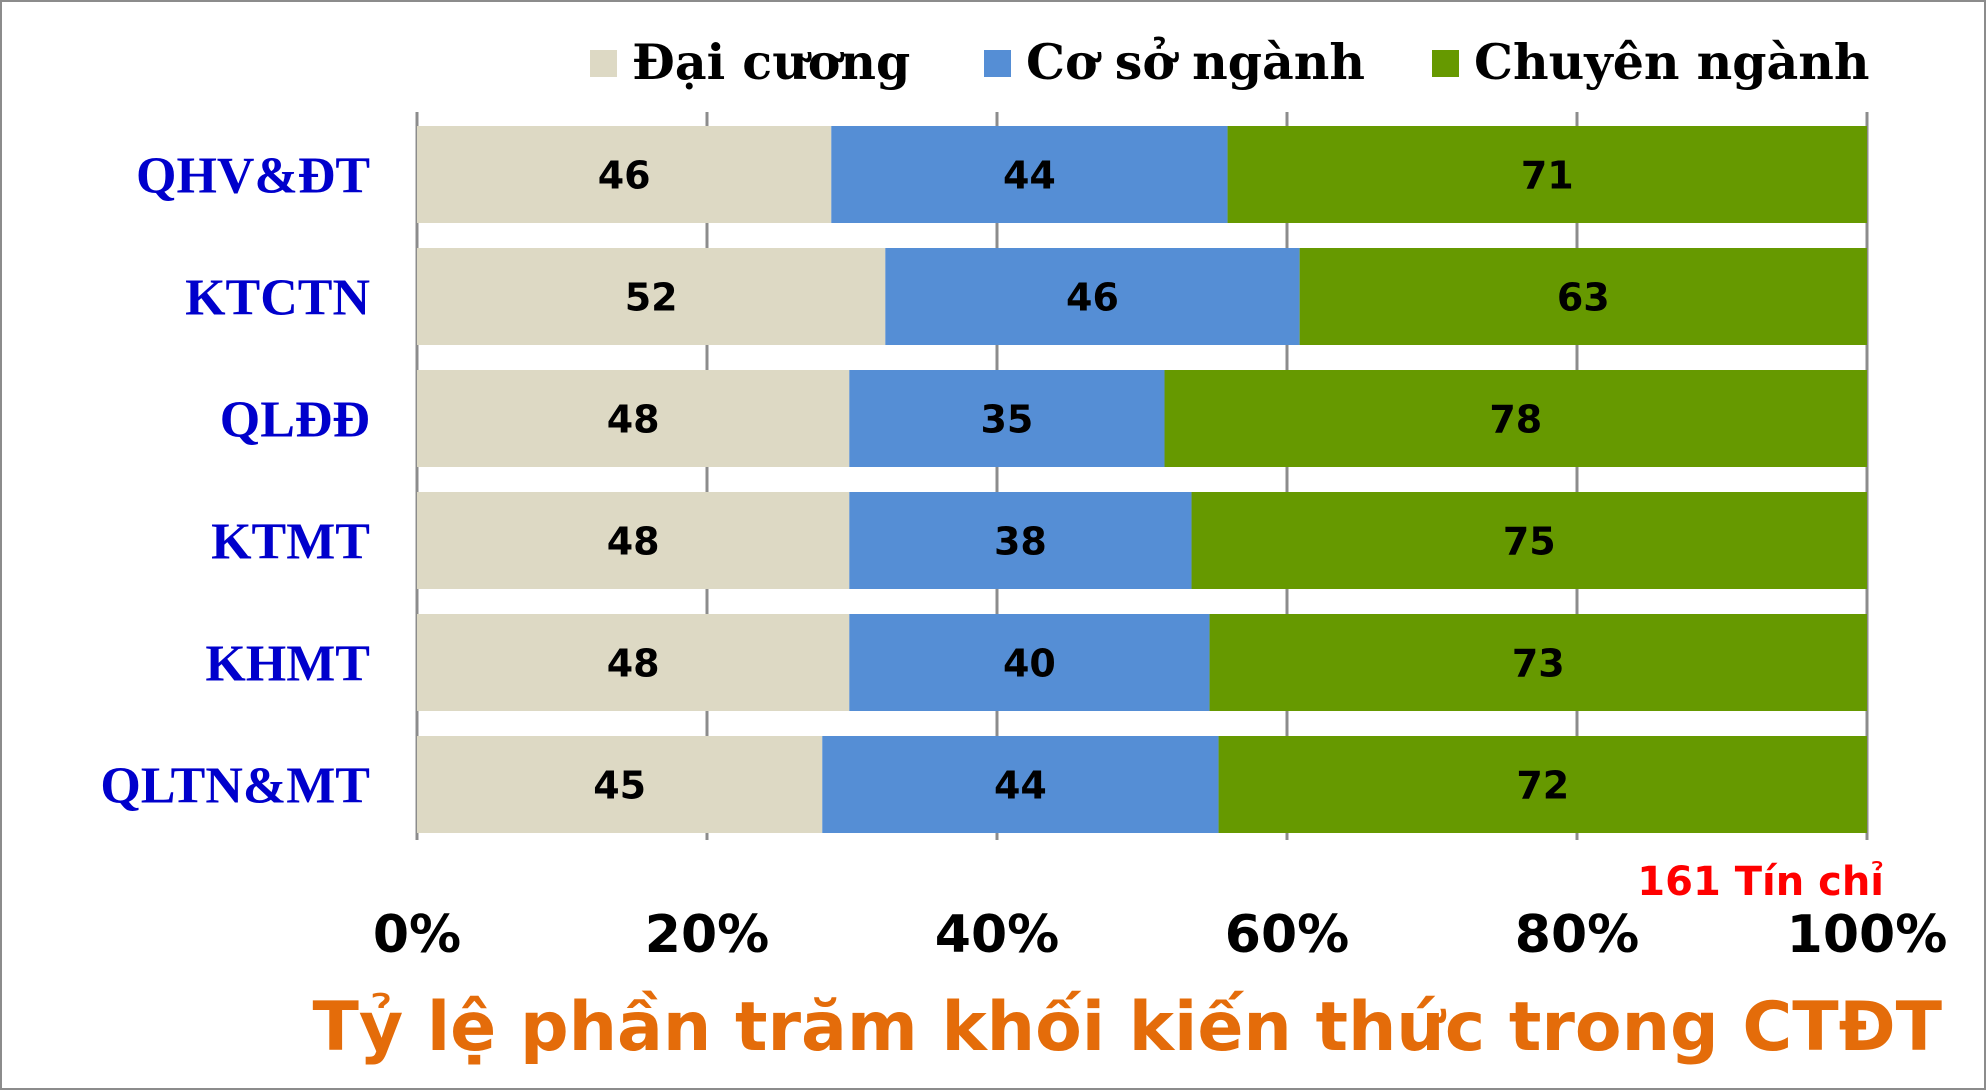  What do you see at coordinates (235, 481) in the screenshot?
I see `category-labels: QHV&ĐT KTCTN QLĐĐ KTMT KHMT QLTN&MT` at bounding box center [235, 481].